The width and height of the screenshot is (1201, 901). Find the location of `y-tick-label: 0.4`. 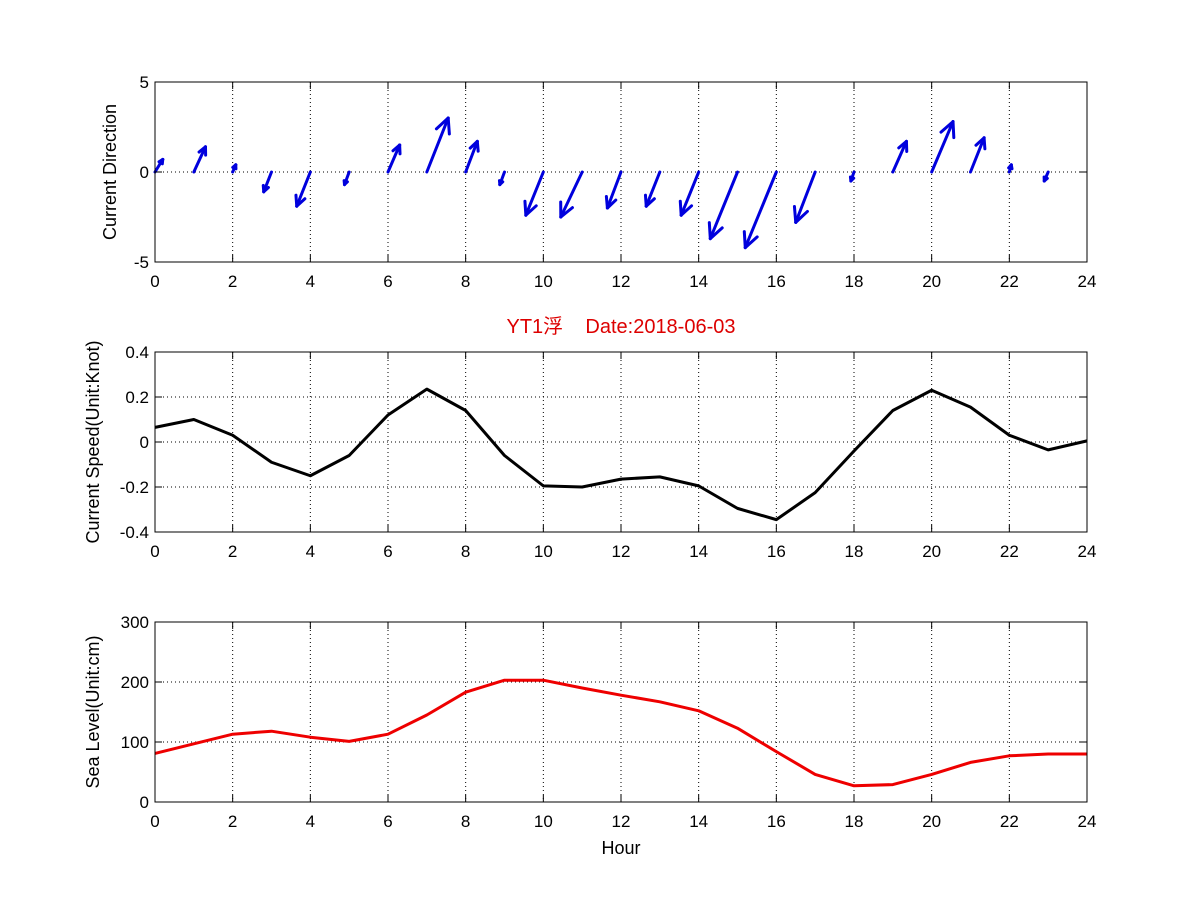

y-tick-label: 0.4 is located at coordinates (137, 352).